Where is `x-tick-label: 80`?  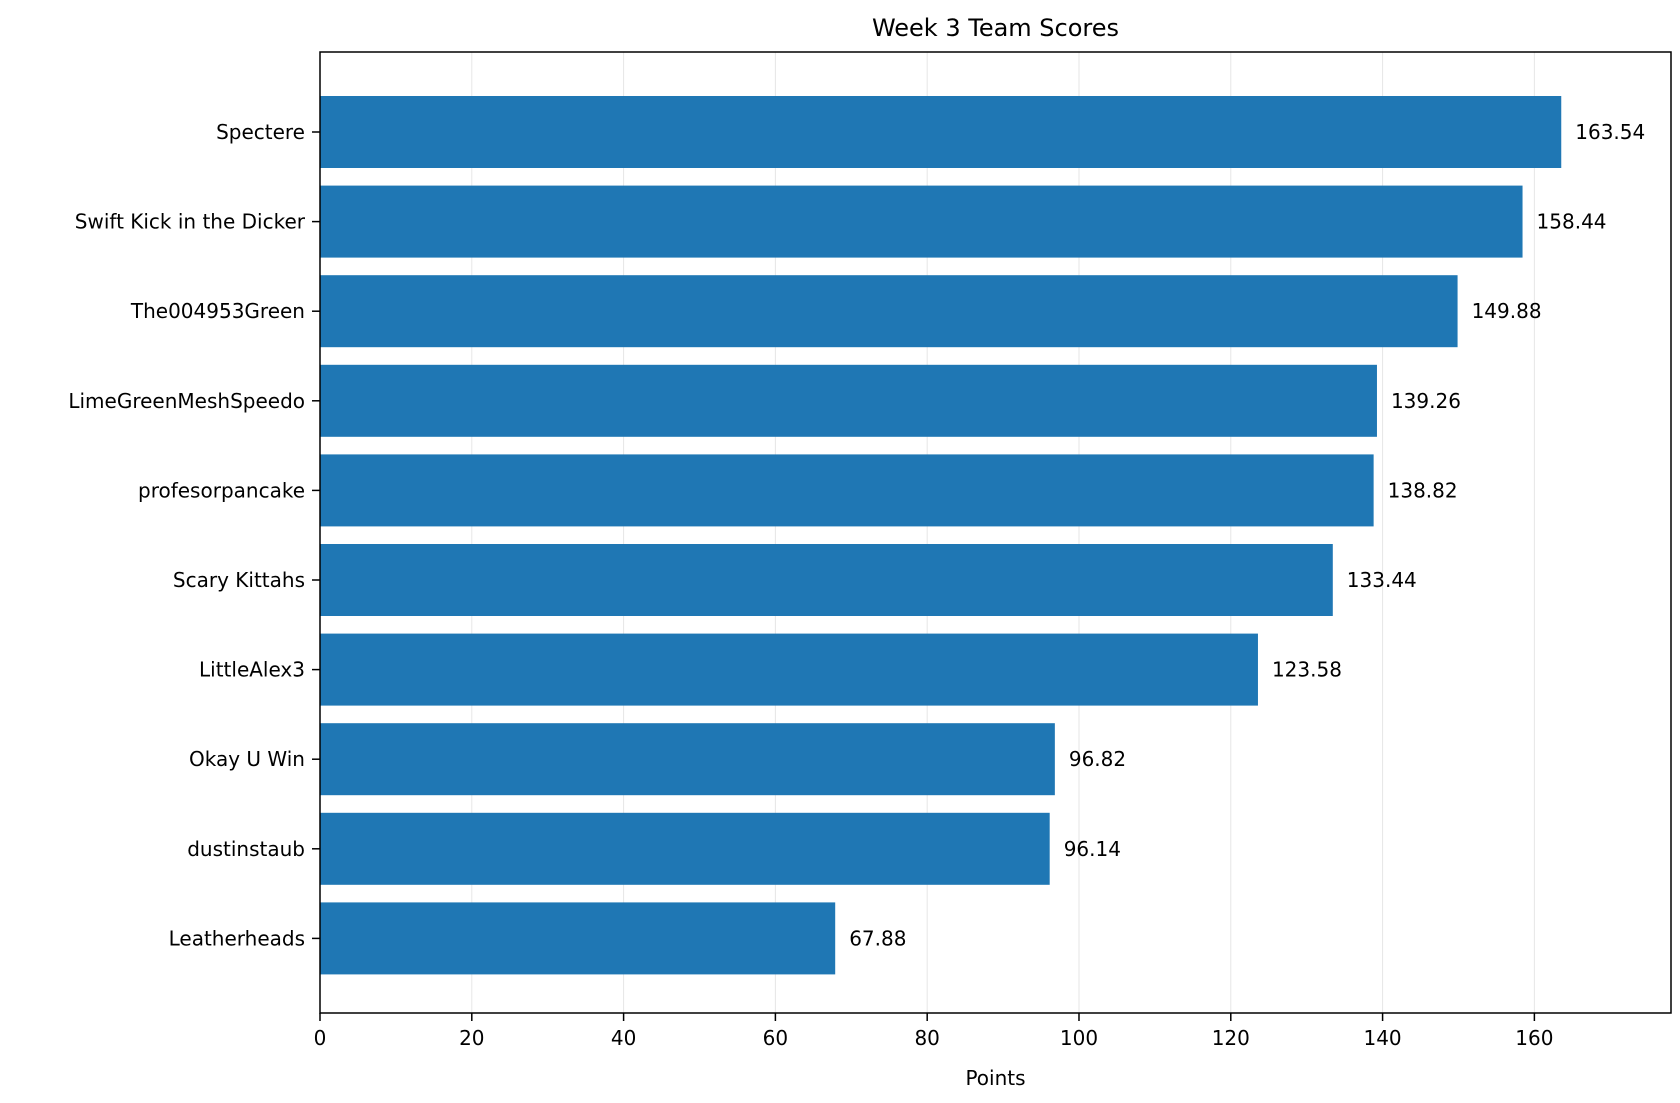 x-tick-label: 80 is located at coordinates (926, 1038).